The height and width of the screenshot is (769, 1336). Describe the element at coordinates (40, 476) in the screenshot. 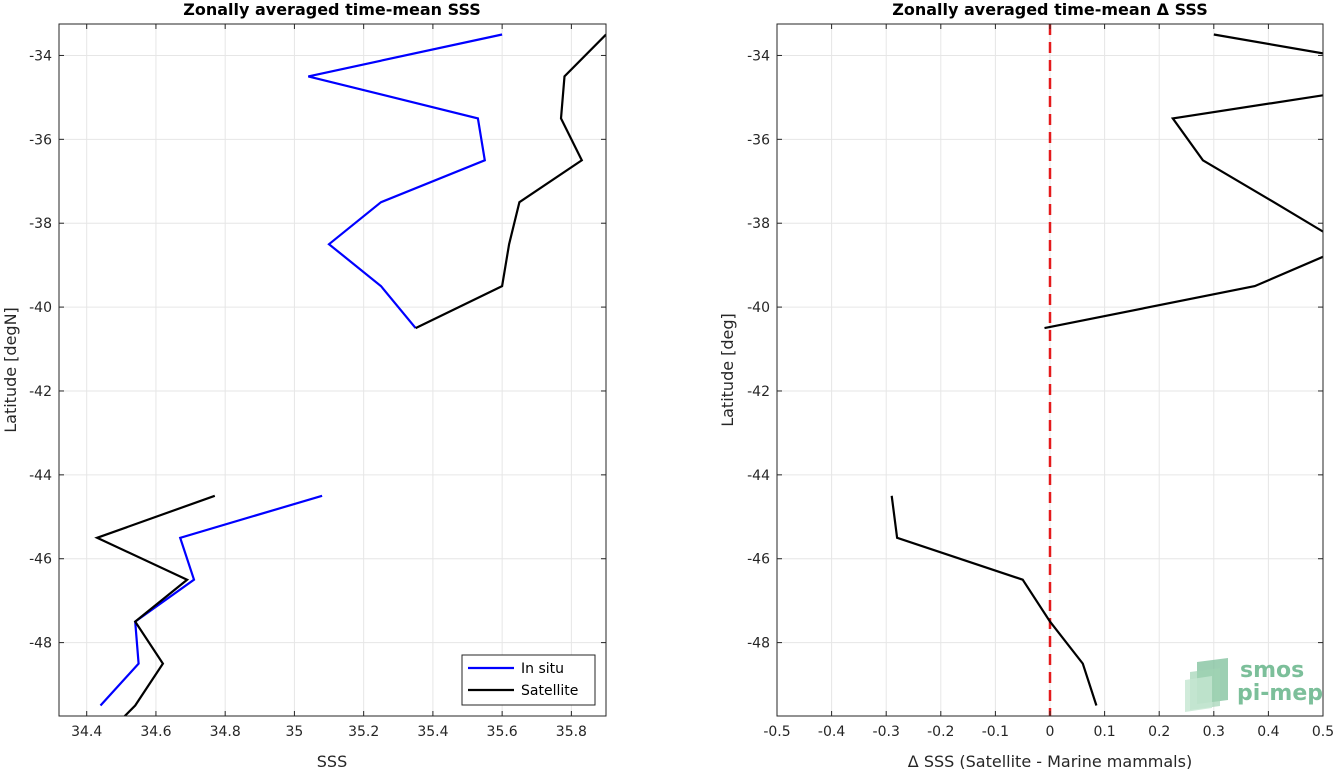

I see `left-y-tick-label: -44` at that location.